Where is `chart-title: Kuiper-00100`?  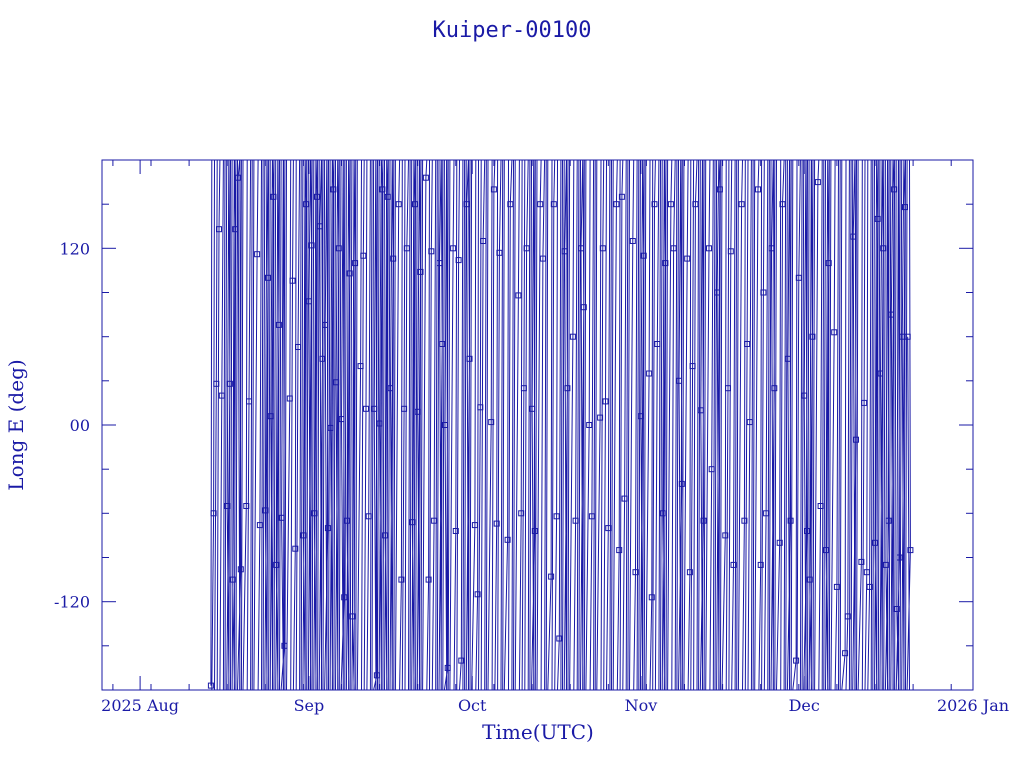
chart-title: Kuiper-00100 is located at coordinates (512, 30).